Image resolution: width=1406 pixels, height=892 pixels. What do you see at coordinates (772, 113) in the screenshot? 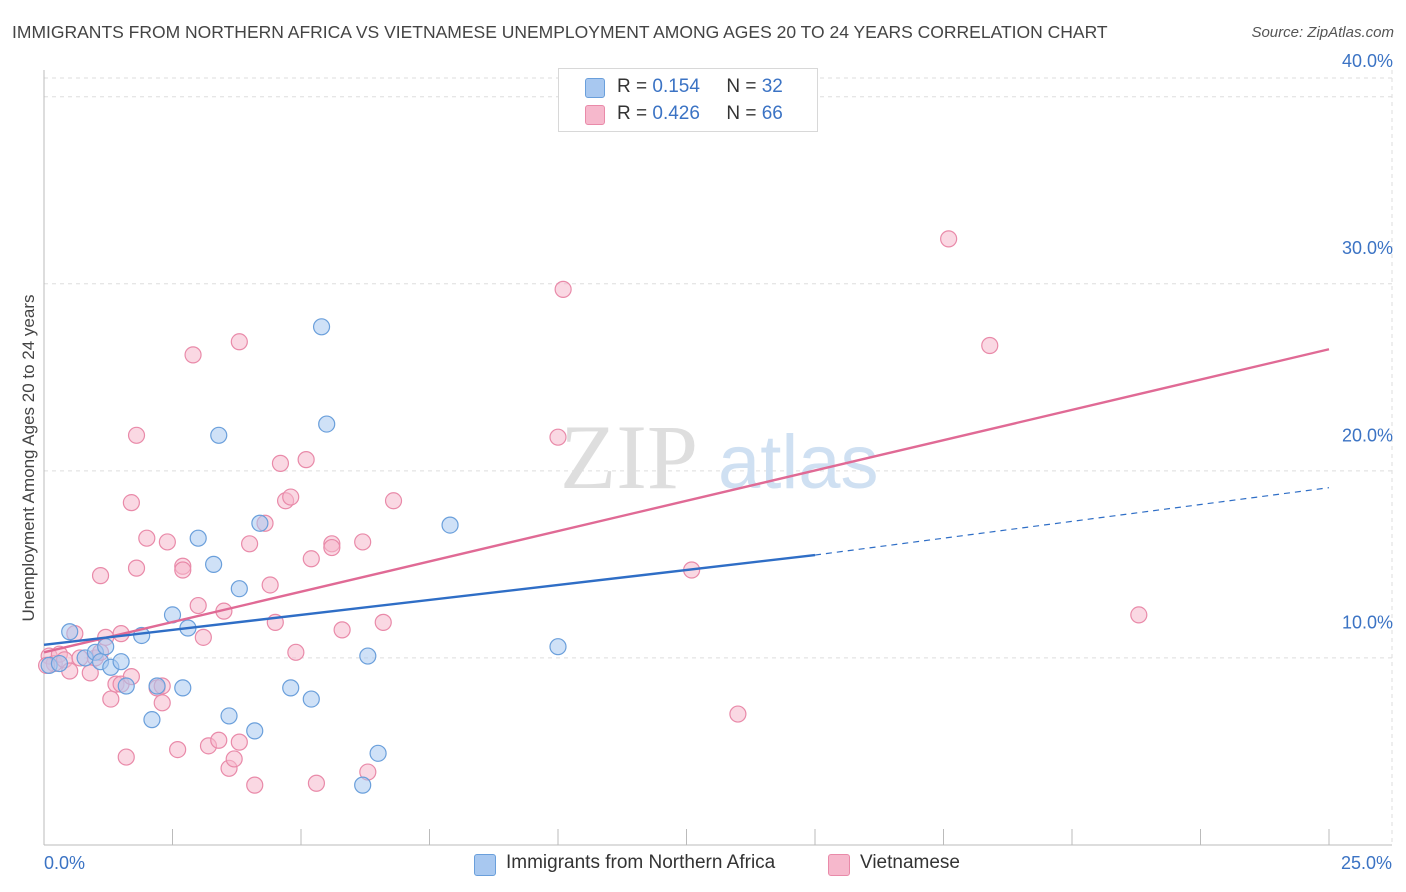
I see `legend-n-value: 66` at bounding box center [772, 113].